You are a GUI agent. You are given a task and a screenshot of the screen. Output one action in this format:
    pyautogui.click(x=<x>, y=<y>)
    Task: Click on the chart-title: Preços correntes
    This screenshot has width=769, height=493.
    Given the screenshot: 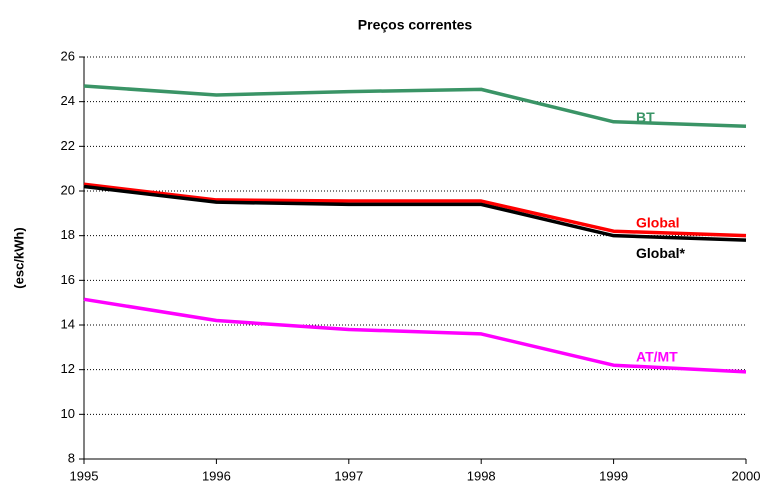 What is the action you would take?
    pyautogui.click(x=415, y=25)
    